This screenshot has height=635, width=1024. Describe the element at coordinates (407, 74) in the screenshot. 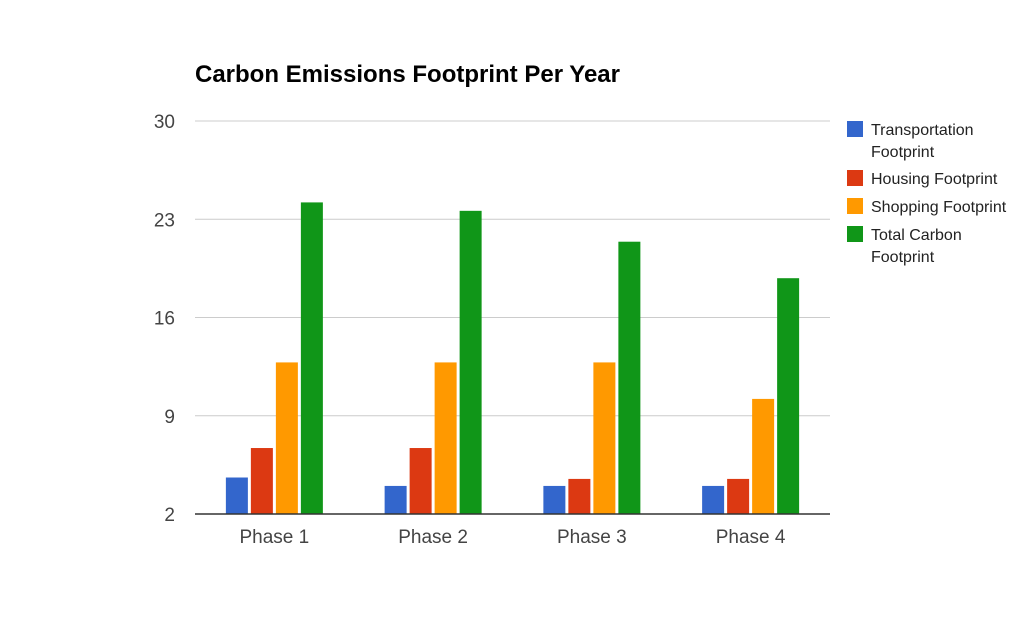

I see `chart-title: Carbon Emissions Footprint Per Year` at that location.